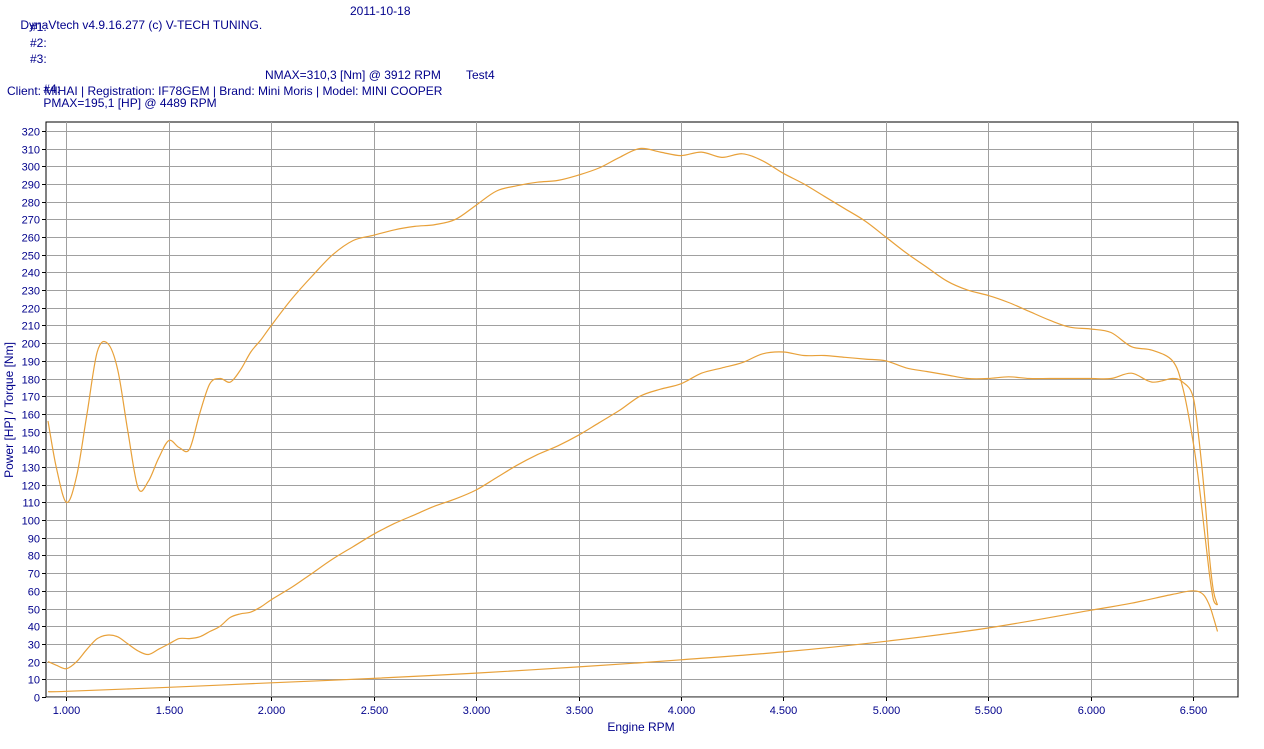  I want to click on x-tick-label: 1.000, so click(67, 711).